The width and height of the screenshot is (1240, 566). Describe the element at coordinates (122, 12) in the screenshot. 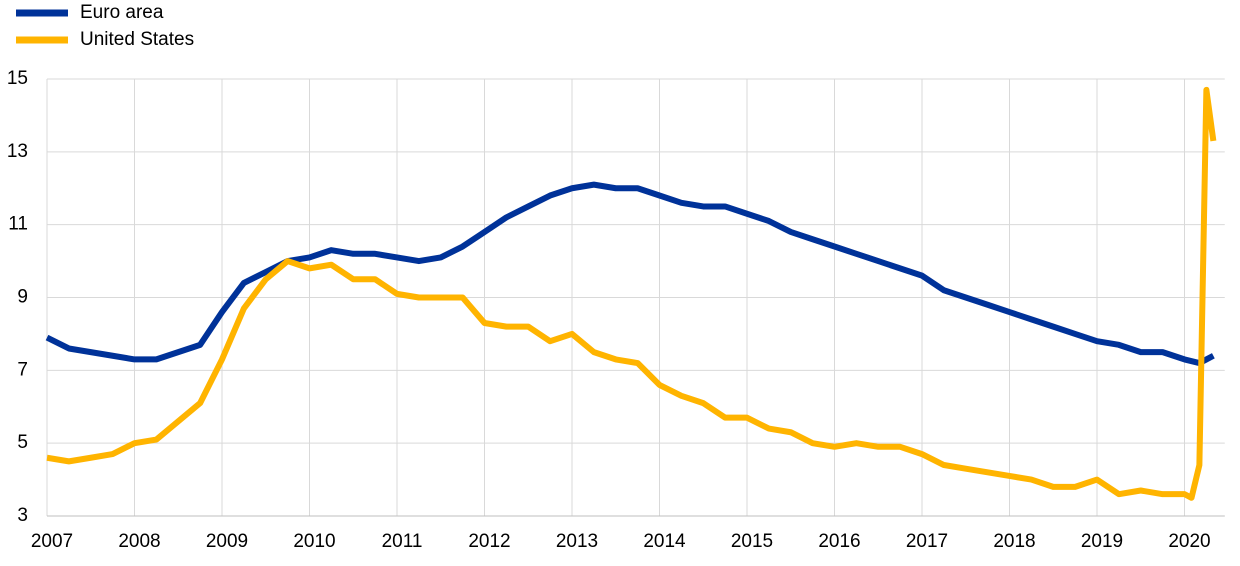

I see `legend-label: Euro area` at that location.